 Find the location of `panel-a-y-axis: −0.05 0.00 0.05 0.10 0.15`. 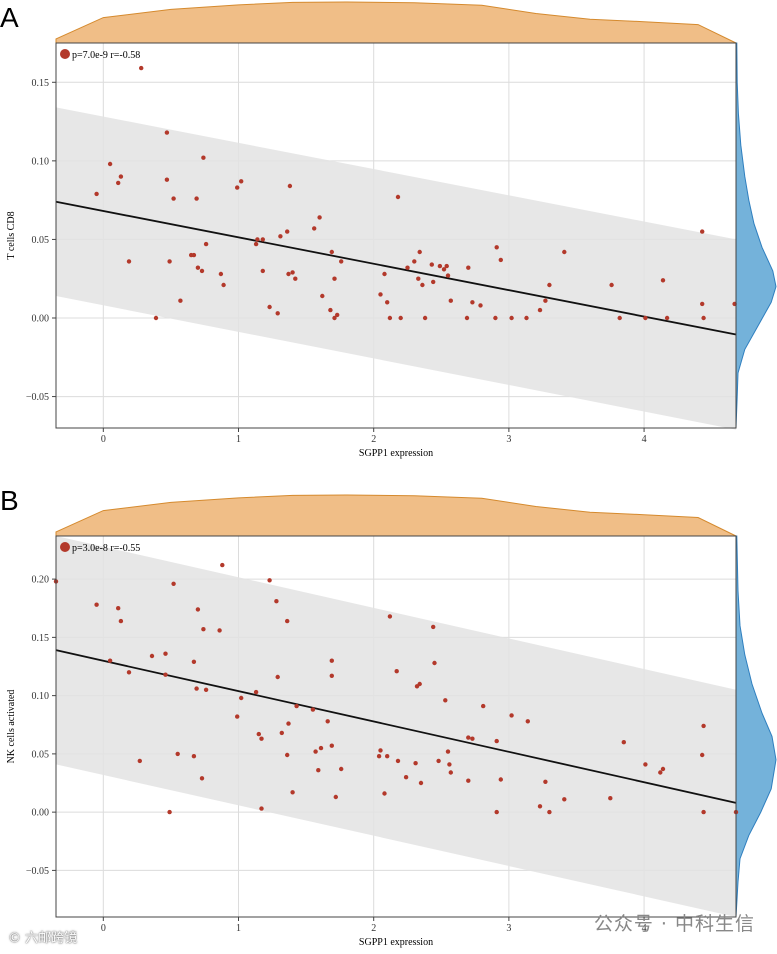

panel-a-y-axis: −0.05 0.00 0.05 0.10 0.15 is located at coordinates (41, 240).